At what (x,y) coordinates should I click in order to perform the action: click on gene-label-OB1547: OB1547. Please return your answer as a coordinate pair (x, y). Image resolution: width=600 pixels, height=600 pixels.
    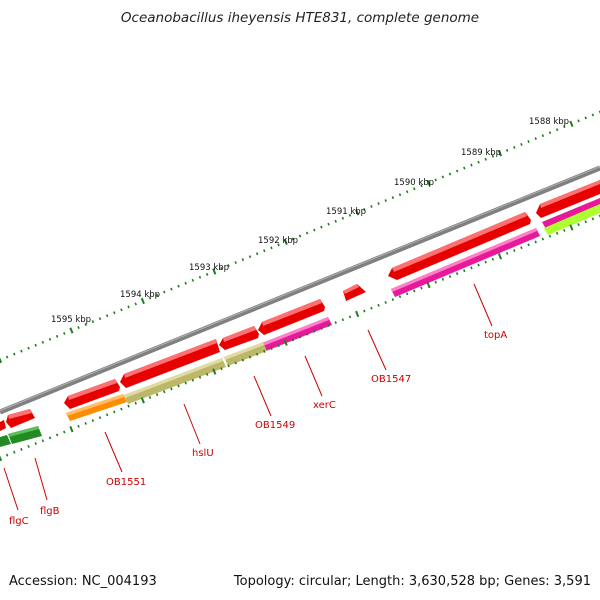
    Looking at the image, I should click on (391, 379).